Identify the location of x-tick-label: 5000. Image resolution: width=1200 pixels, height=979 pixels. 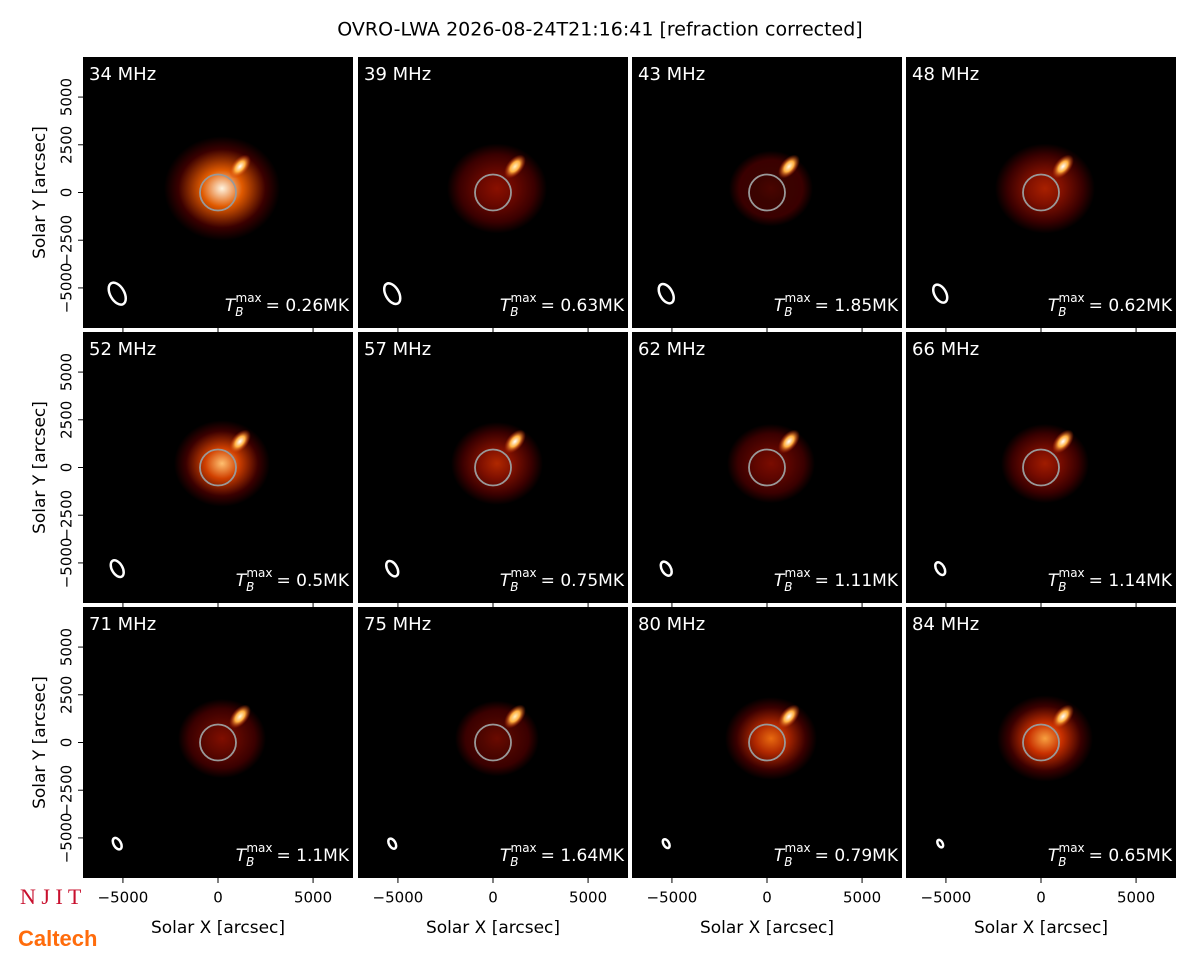
(1136, 898).